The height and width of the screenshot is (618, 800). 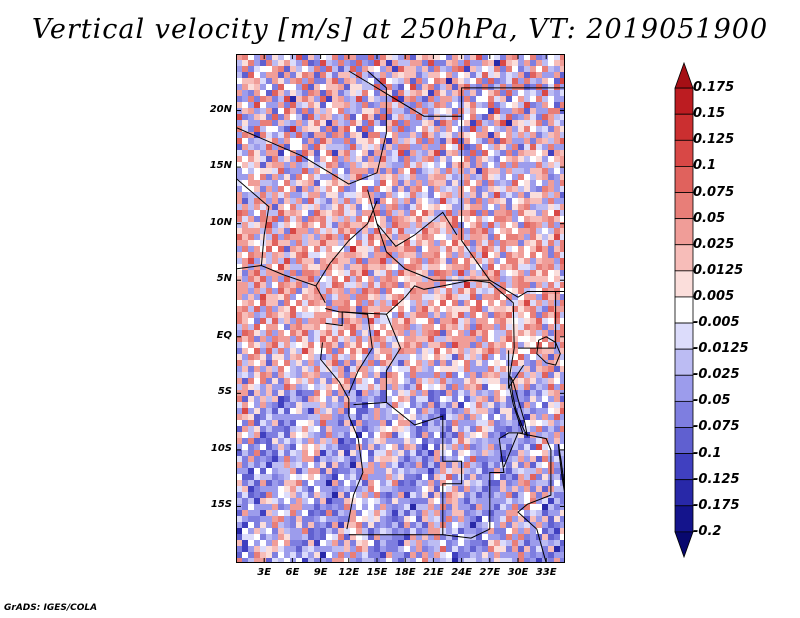 I want to click on lat-tick-label: 5N, so click(x=224, y=279).